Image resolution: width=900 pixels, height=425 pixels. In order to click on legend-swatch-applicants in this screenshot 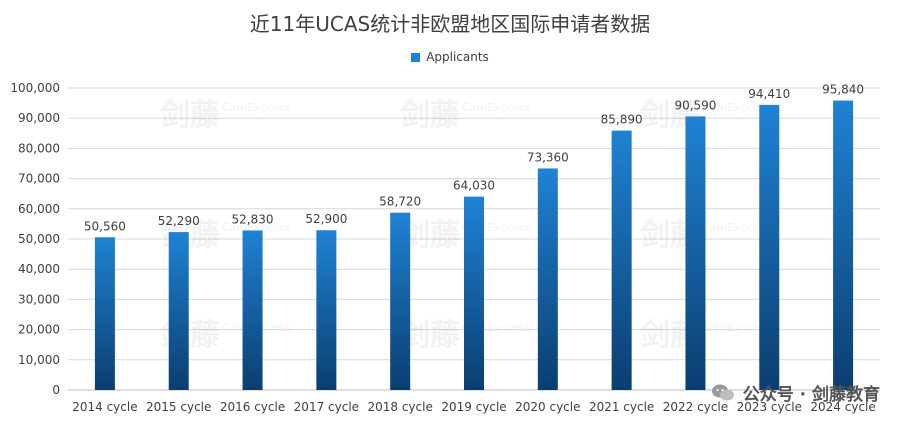, I will do `click(416, 57)`.